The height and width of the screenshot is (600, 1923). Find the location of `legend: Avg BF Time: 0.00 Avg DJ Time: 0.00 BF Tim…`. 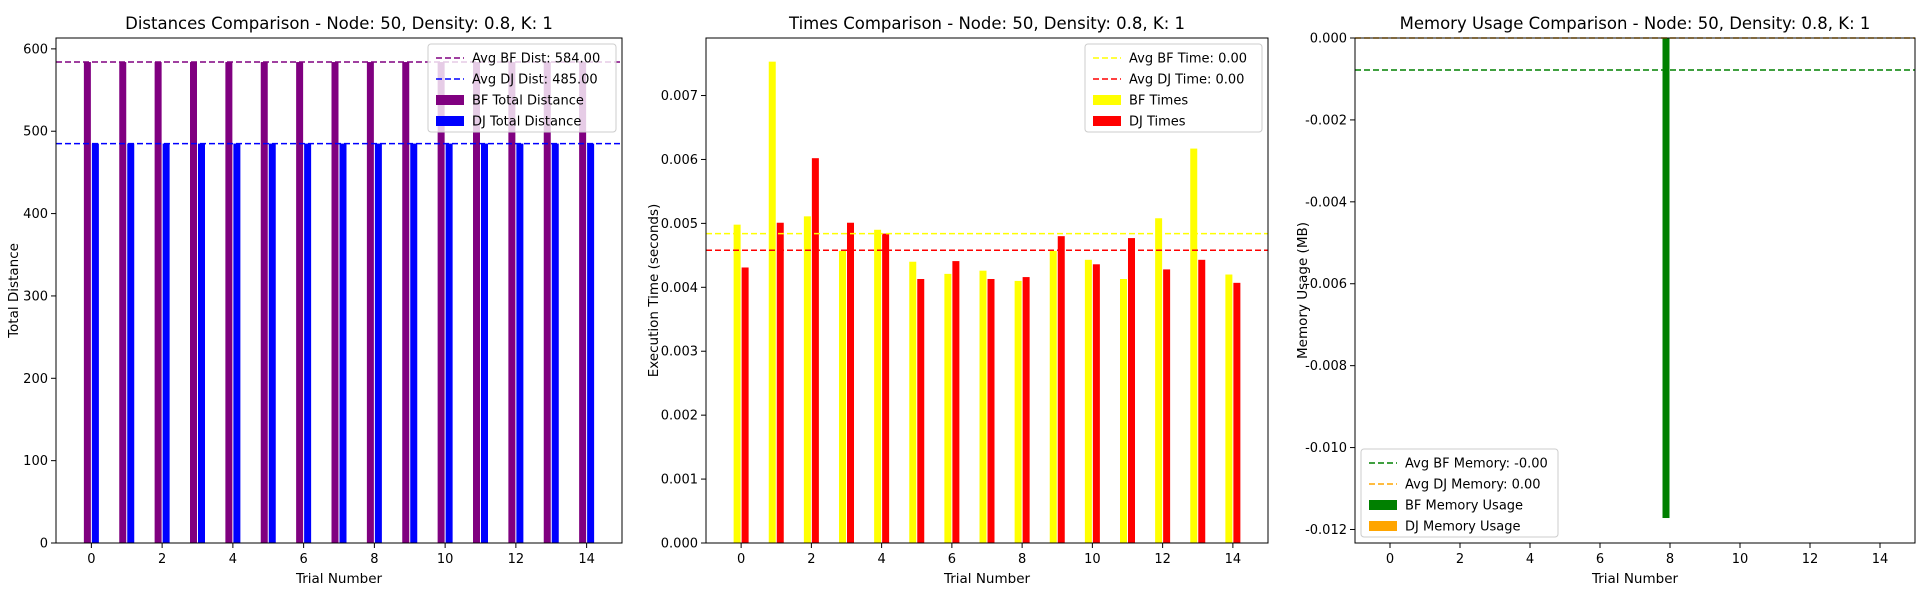

legend: Avg BF Time: 0.00 Avg DJ Time: 0.00 BF Tim… is located at coordinates (1173, 88).